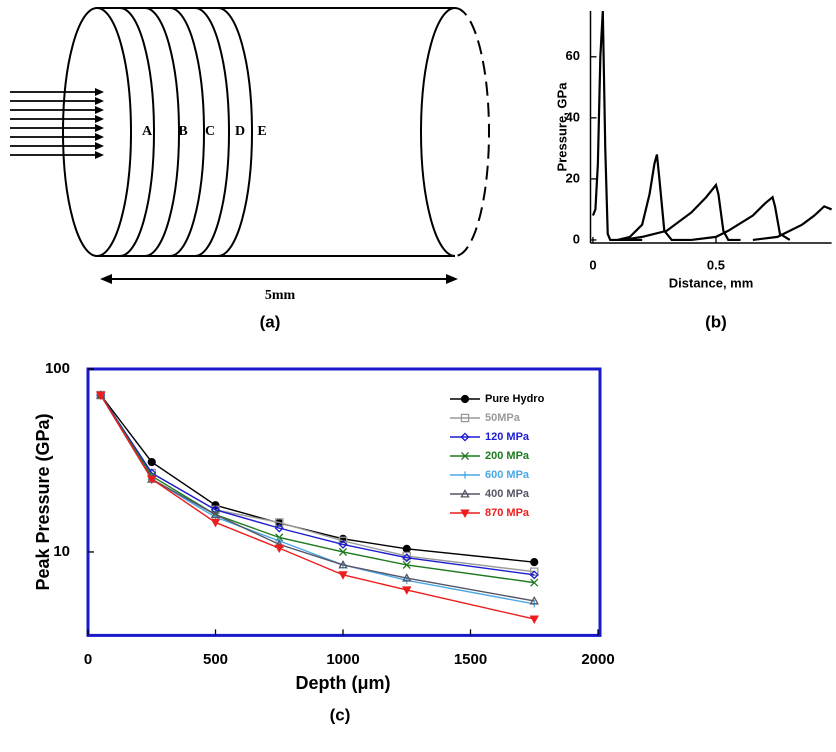 The height and width of the screenshot is (752, 836). Describe the element at coordinates (470, 659) in the screenshot. I see `x-tick-label: 1500` at that location.